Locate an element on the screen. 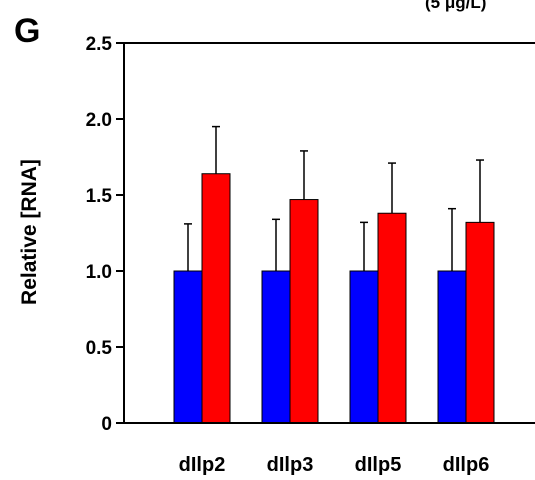  y-tick-label: 0.5 is located at coordinates (99, 348).